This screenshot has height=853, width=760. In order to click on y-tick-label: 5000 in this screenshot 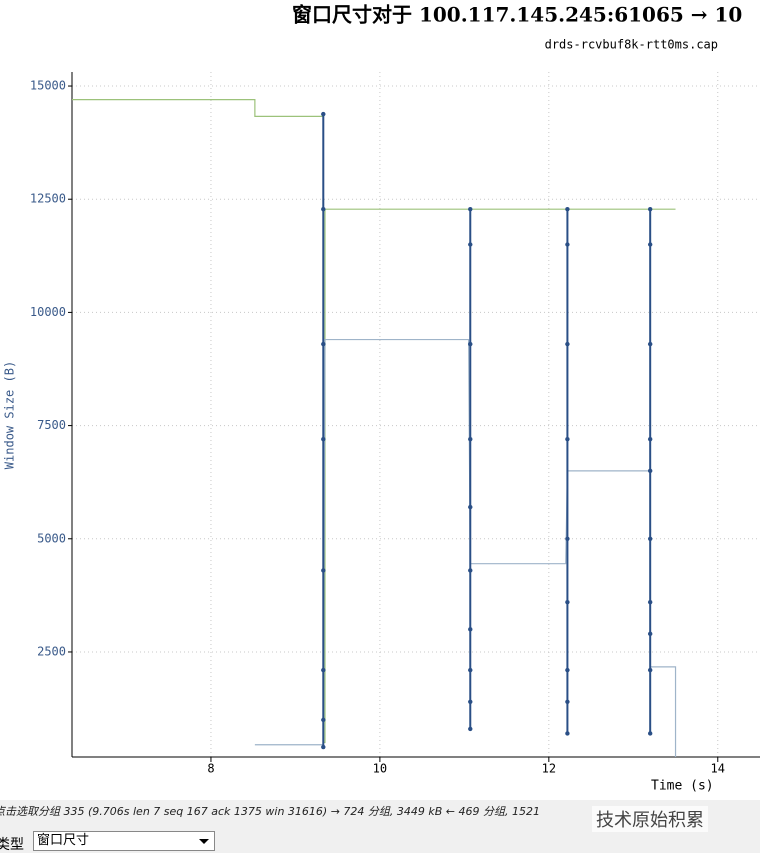, I will do `click(51, 538)`.